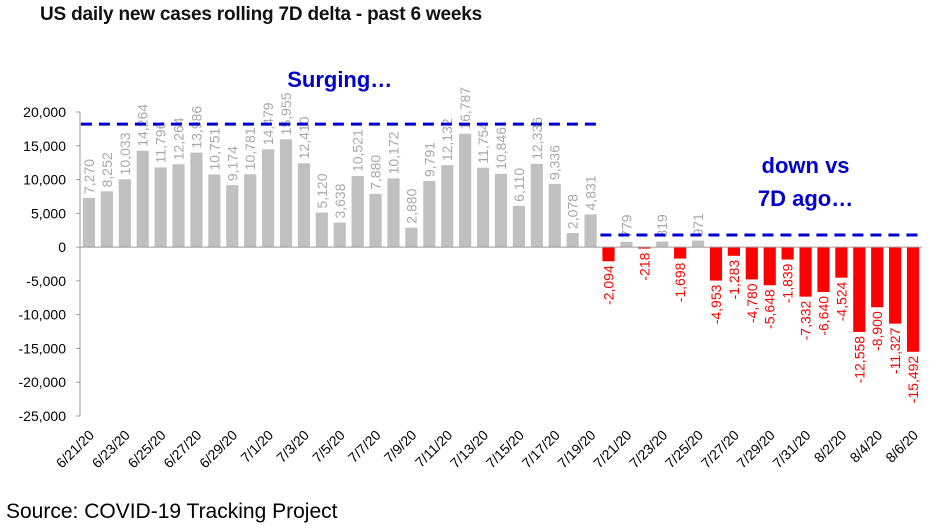 This screenshot has width=936, height=531. Describe the element at coordinates (555, 162) in the screenshot. I see `data-label: 9,336` at that location.